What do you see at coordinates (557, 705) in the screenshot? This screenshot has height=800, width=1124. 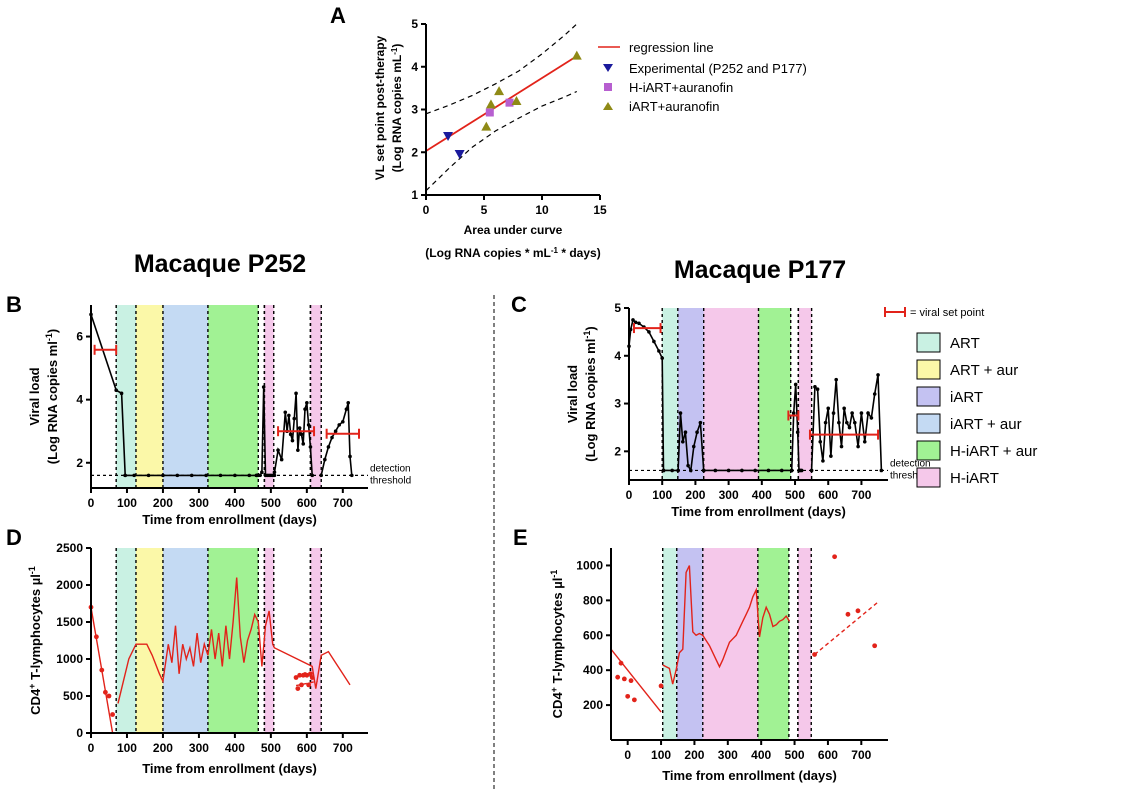 I see `y-axis-title-part: CD4` at bounding box center [557, 705].